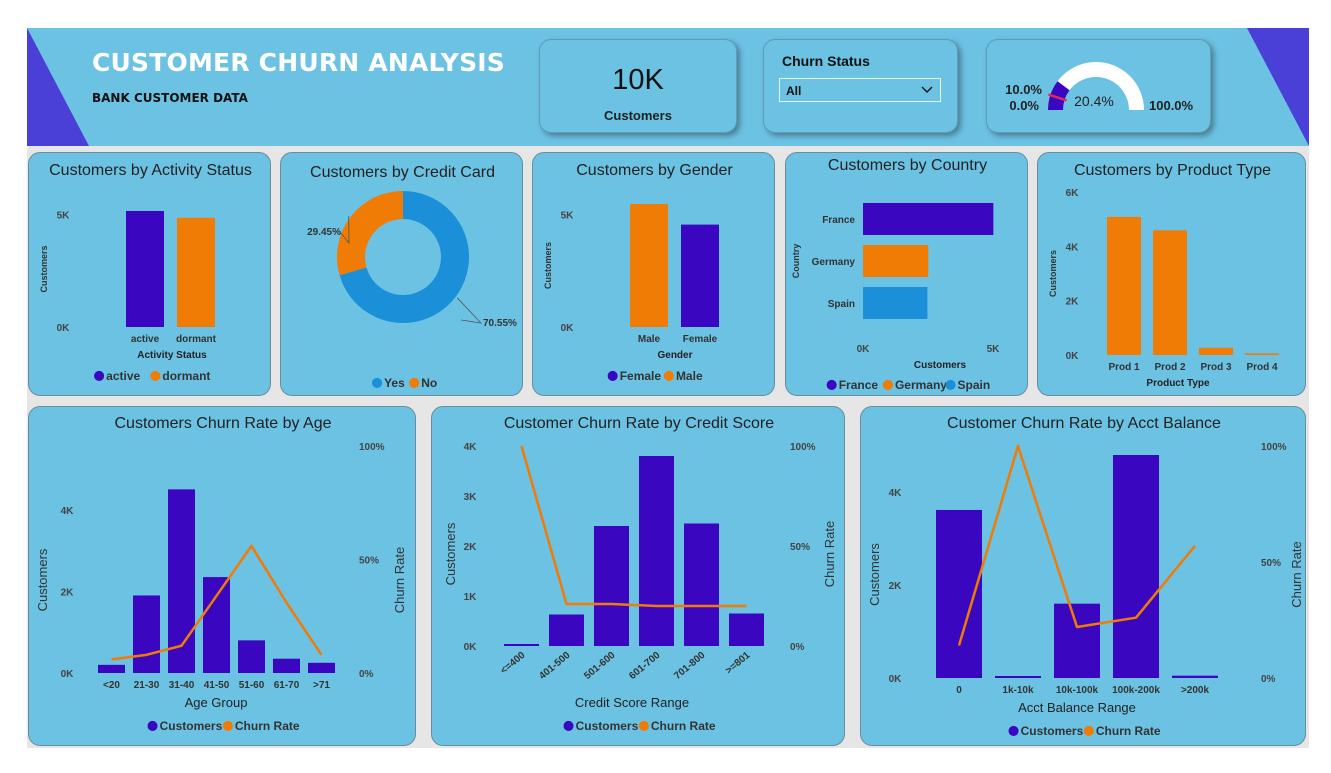  Describe the element at coordinates (638, 115) in the screenshot. I see `kpi-label: Customers` at that location.